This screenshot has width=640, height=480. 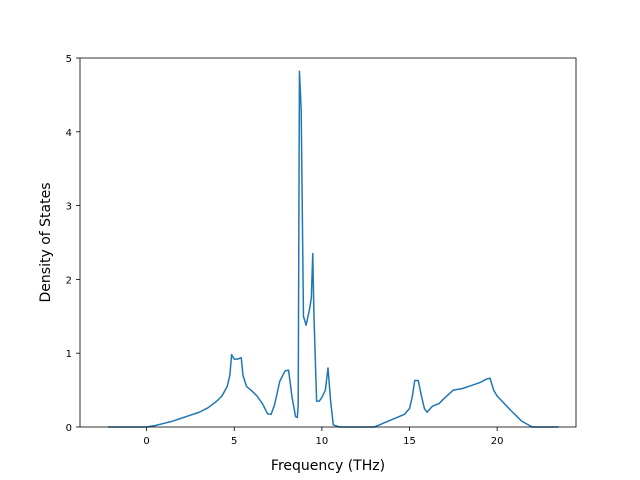 I want to click on y-tick-label: 4, so click(x=69, y=133).